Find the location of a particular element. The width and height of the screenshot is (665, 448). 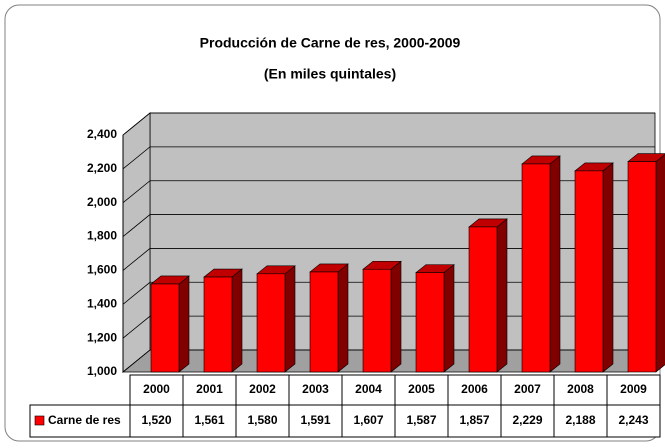

y-tick-label: 2,200 is located at coordinates (102, 168).